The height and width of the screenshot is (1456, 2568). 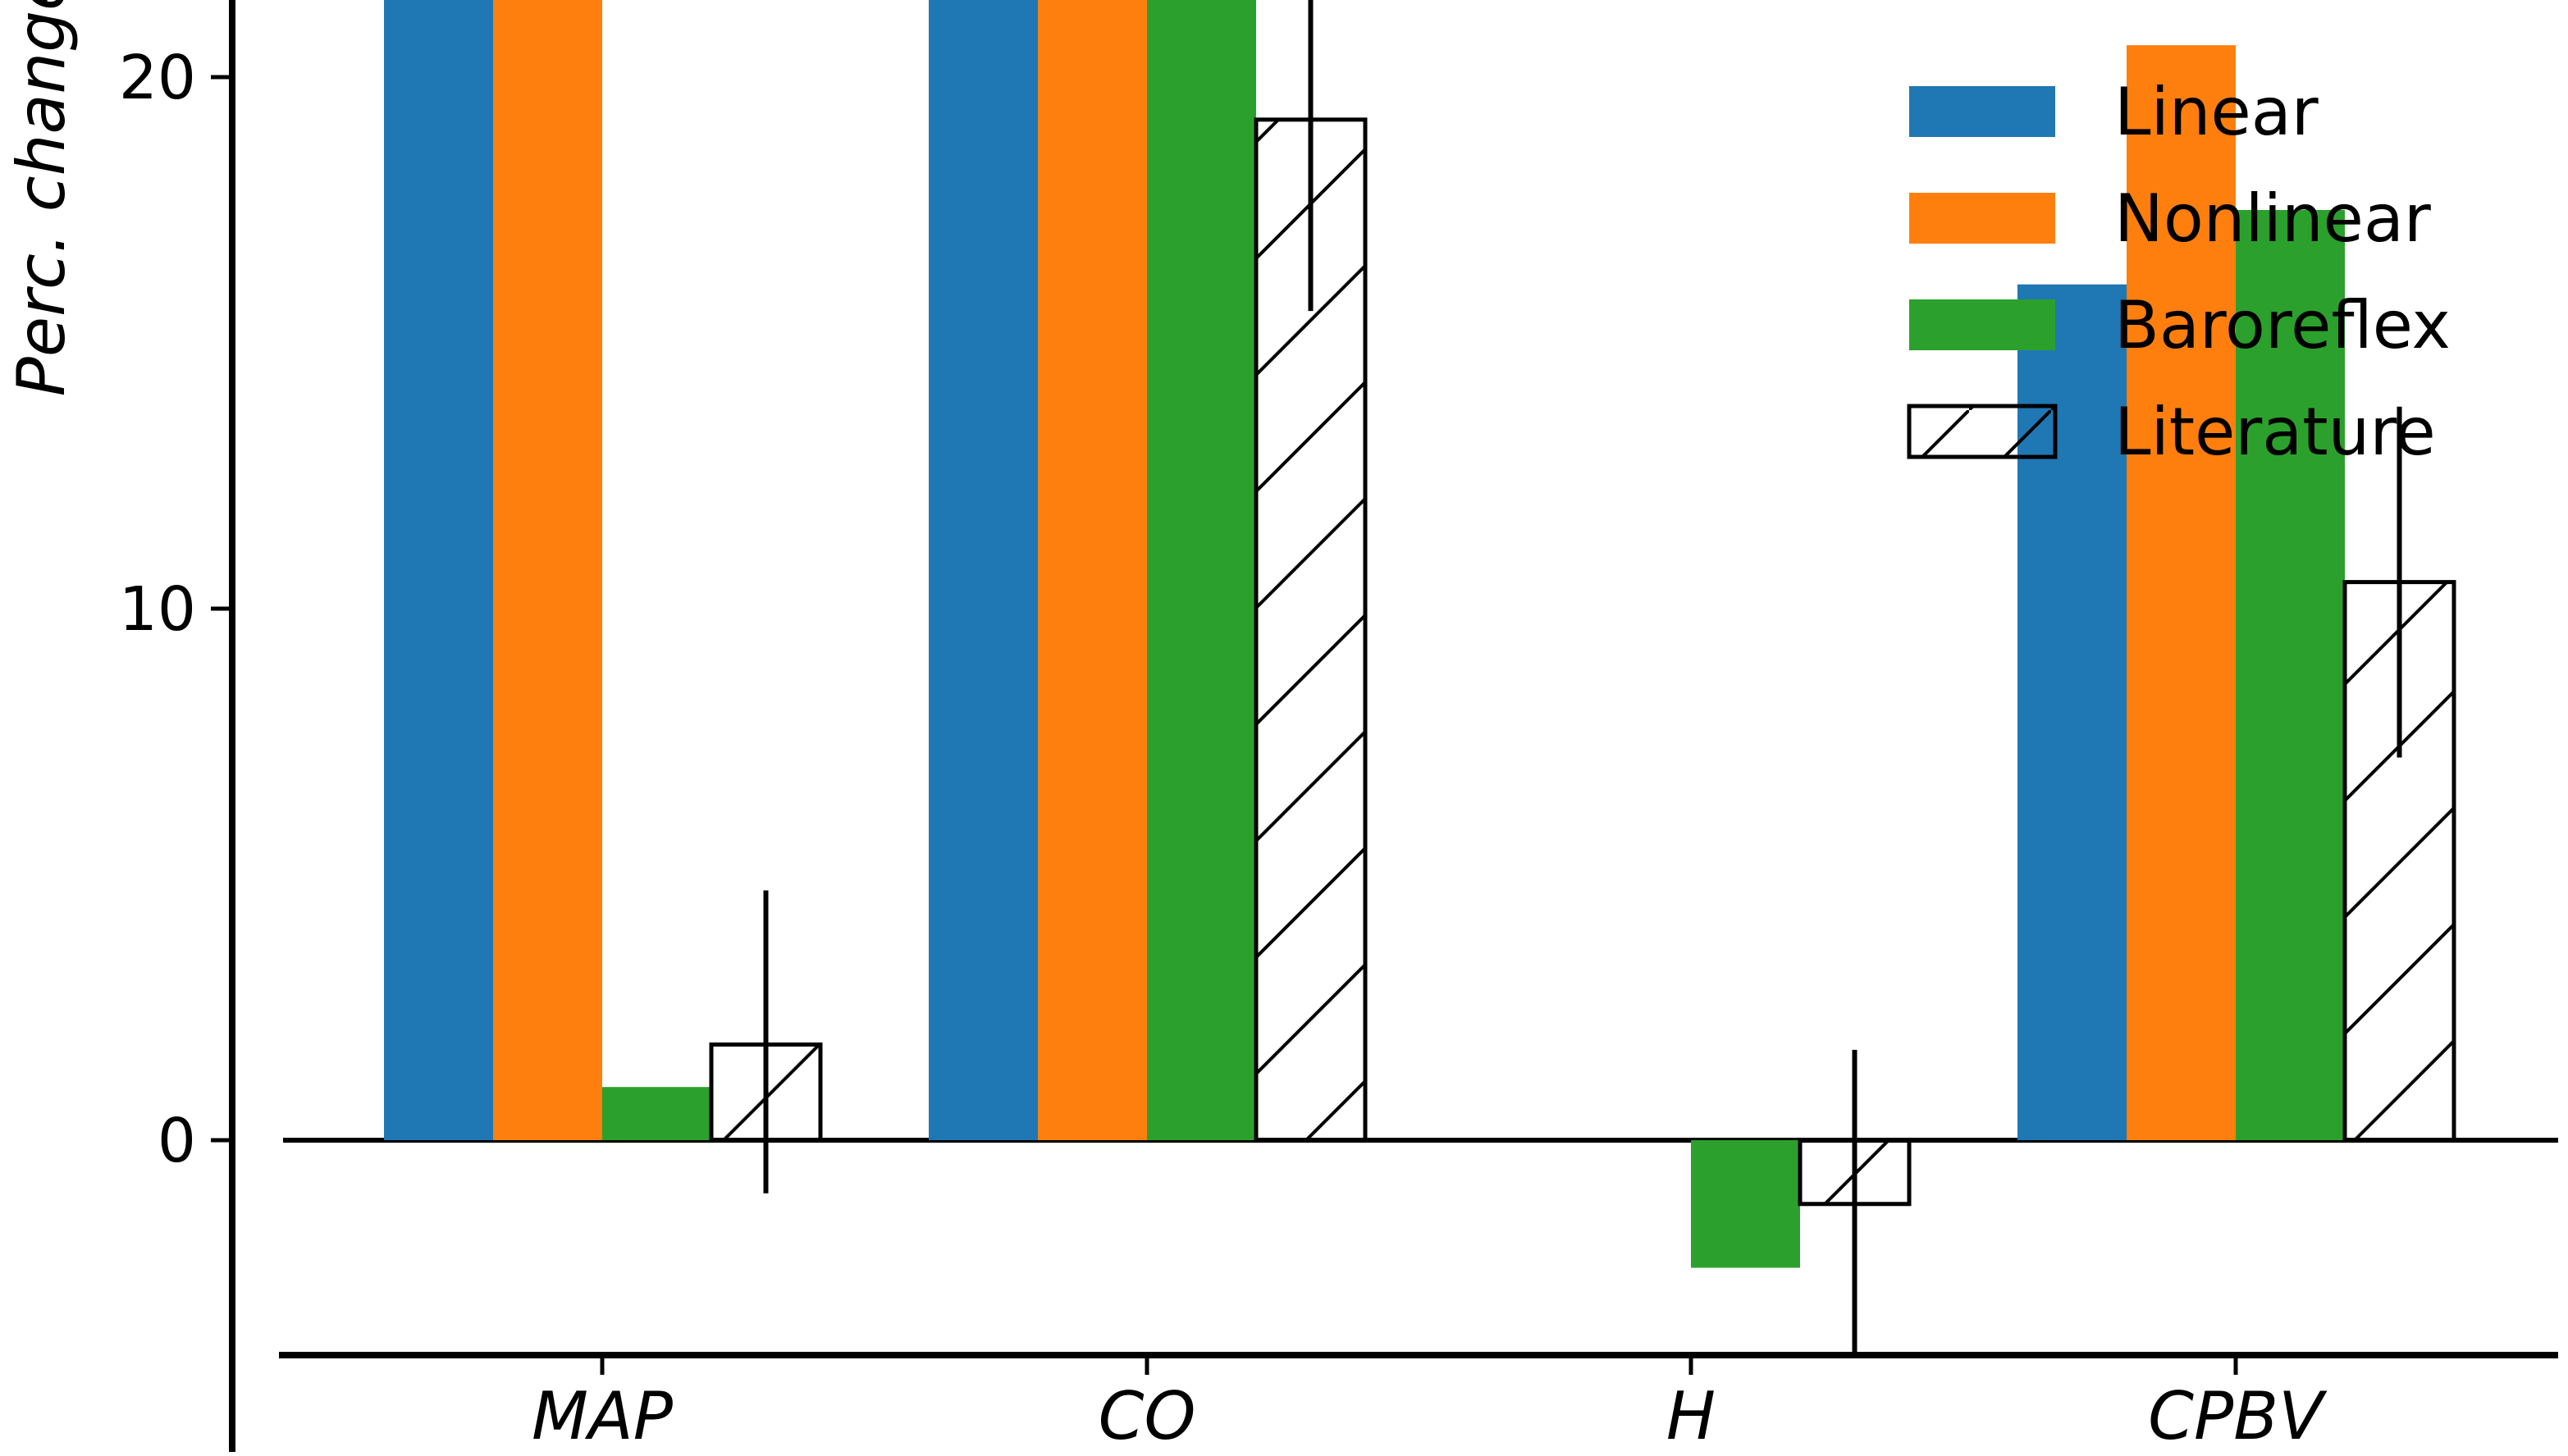 What do you see at coordinates (1982, 431) in the screenshot?
I see `legend-swatch-literature` at bounding box center [1982, 431].